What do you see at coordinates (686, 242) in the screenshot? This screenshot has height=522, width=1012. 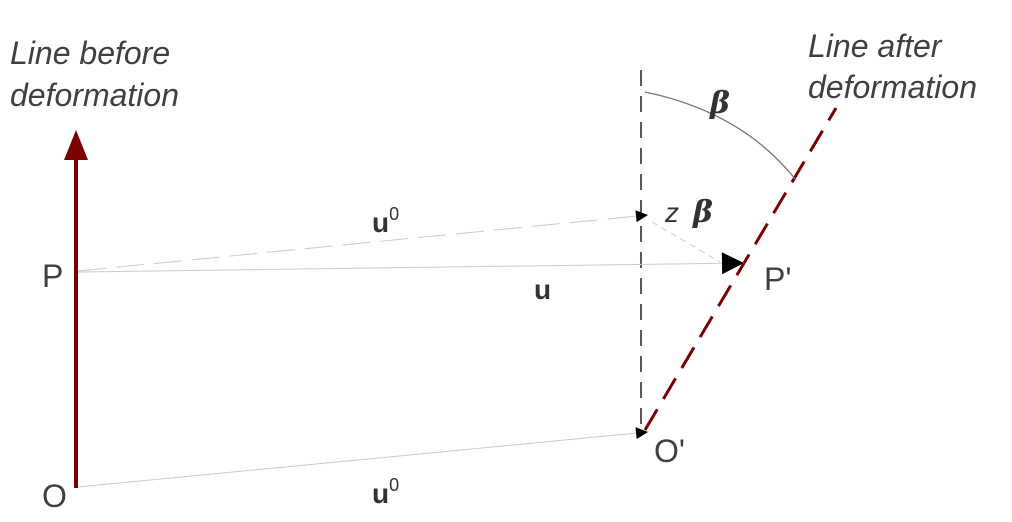 I see `vector-z-beta` at bounding box center [686, 242].